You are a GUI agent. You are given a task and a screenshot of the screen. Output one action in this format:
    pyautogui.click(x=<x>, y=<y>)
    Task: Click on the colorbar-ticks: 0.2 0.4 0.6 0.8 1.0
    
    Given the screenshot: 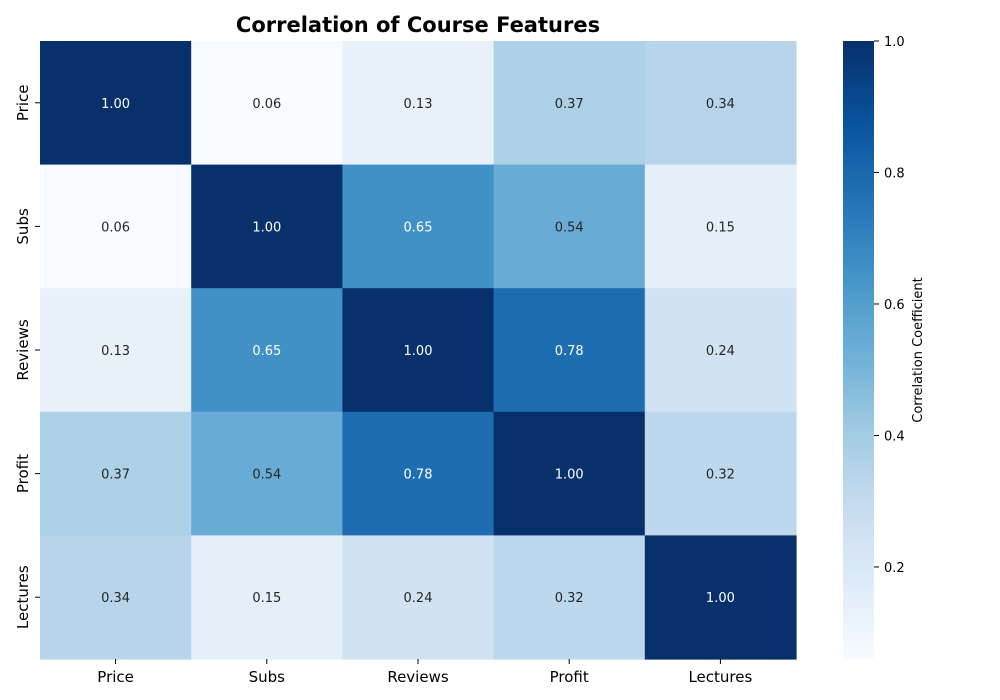 What is the action you would take?
    pyautogui.click(x=889, y=305)
    